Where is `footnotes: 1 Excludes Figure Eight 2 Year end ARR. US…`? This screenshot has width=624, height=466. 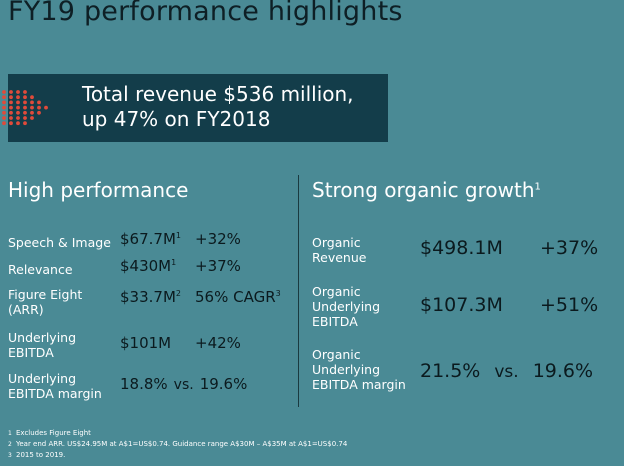
footnotes: 1 Excludes Figure Eight 2 Year end ARR. US… is located at coordinates (177, 444).